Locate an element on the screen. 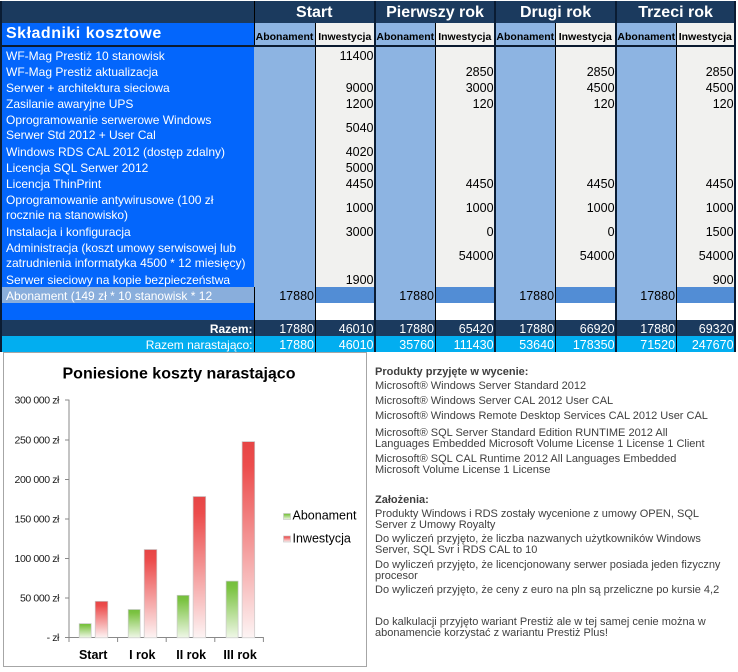  svg-text: I rok is located at coordinates (142, 655).